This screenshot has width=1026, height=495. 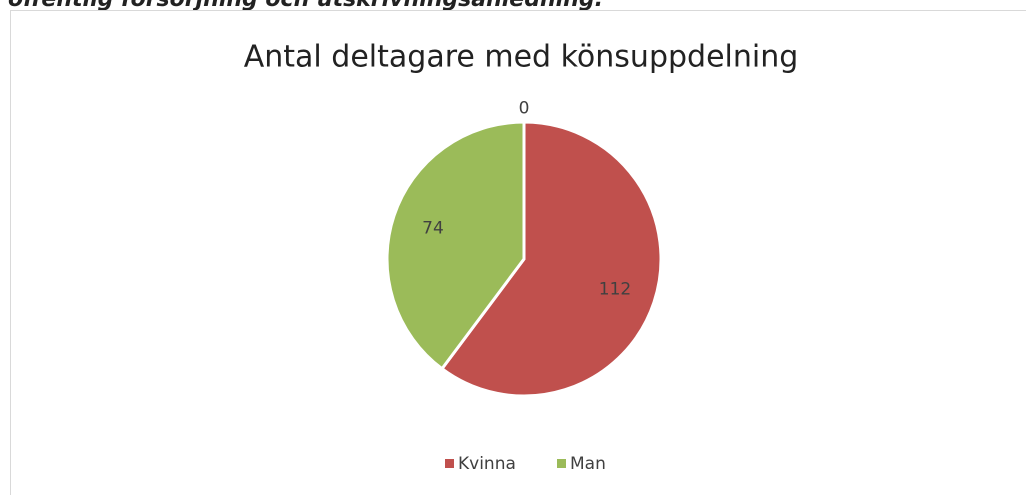 What do you see at coordinates (588, 464) in the screenshot?
I see `legend-label: Man` at bounding box center [588, 464].